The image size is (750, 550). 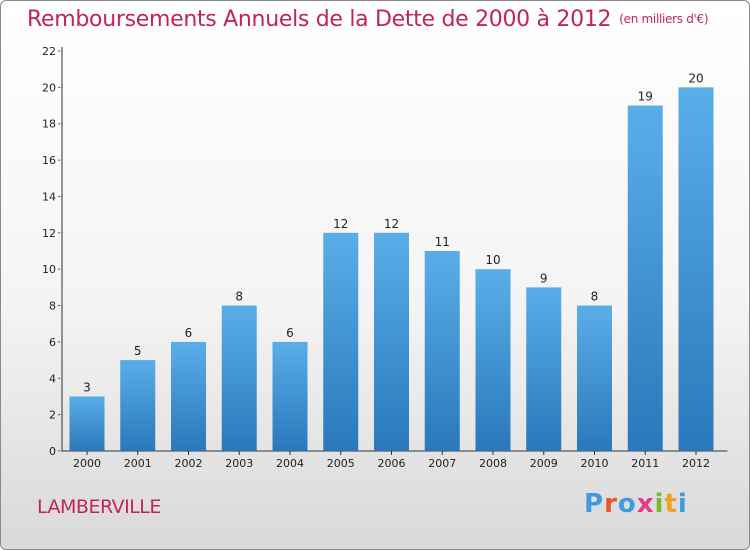 What do you see at coordinates (627, 504) in the screenshot?
I see `proxiti-logo-letter: o` at bounding box center [627, 504].